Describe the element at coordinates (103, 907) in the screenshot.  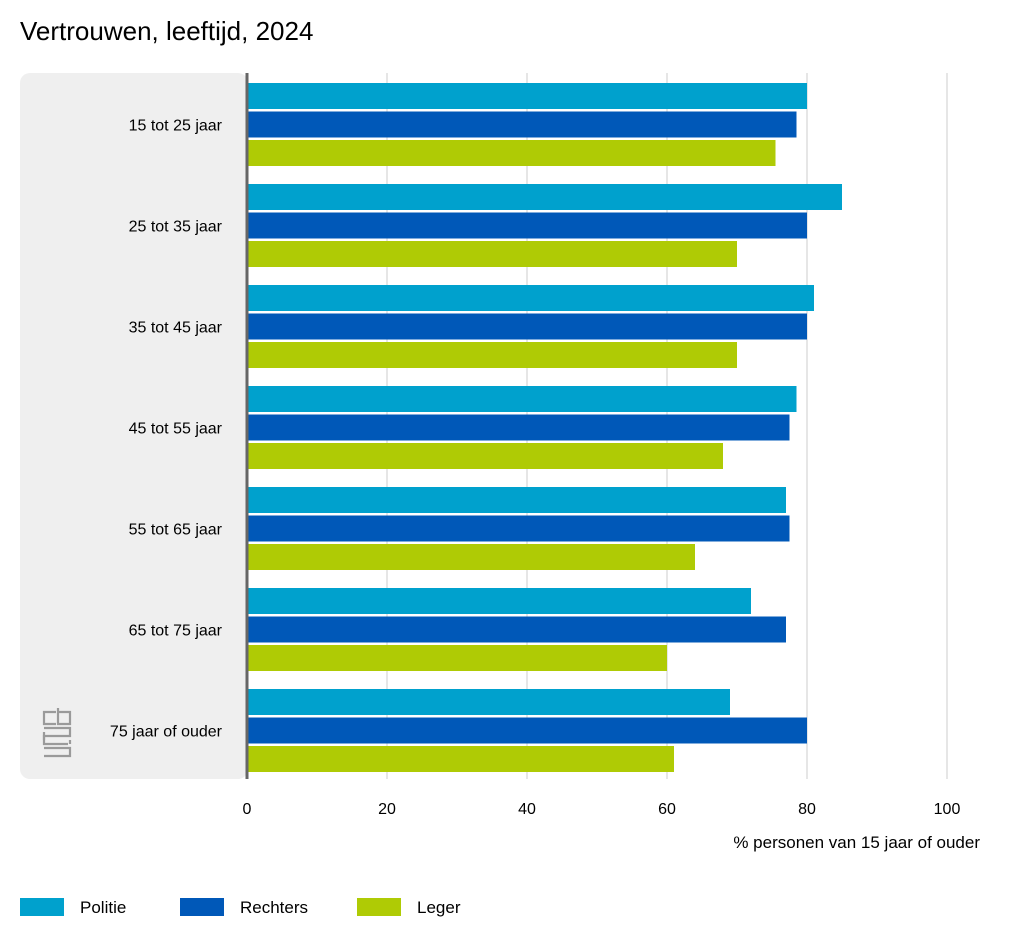
I see `legend-label: Politie` at that location.